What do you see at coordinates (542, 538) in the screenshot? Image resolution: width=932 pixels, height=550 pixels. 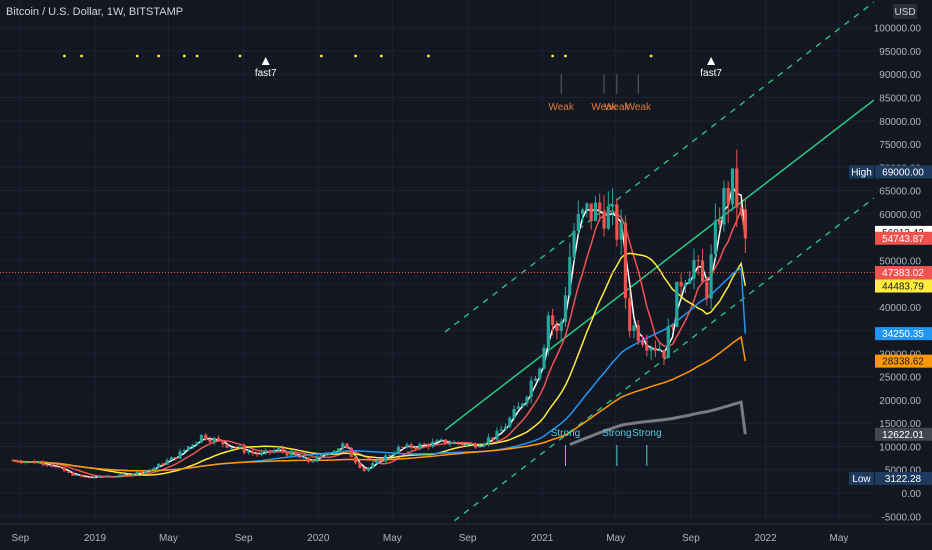 I see `x-tick-label: 2021` at bounding box center [542, 538].